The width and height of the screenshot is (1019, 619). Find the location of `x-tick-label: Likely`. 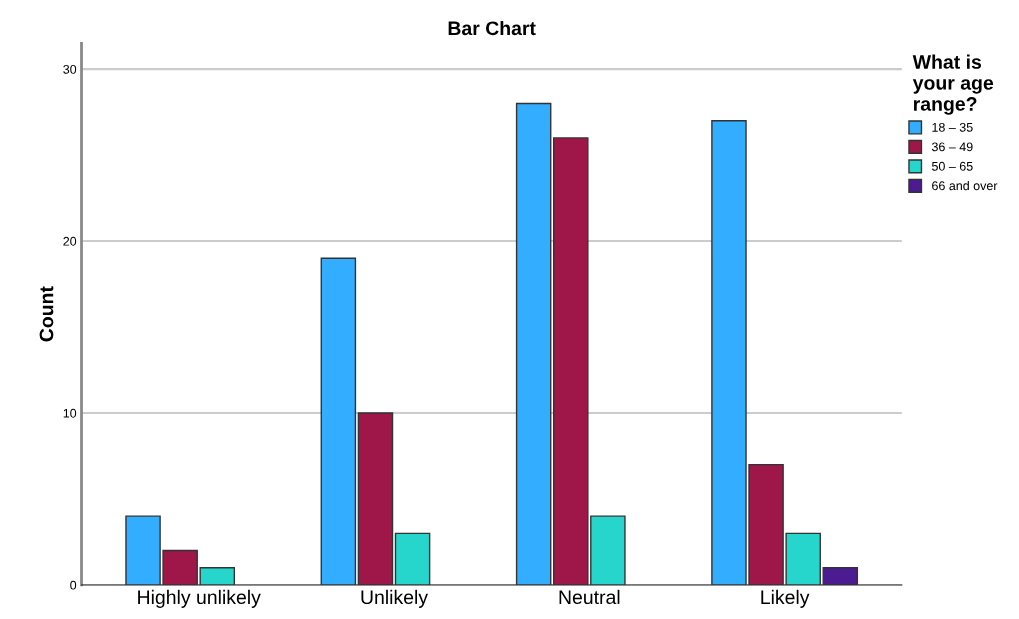

x-tick-label: Likely is located at coordinates (785, 598).